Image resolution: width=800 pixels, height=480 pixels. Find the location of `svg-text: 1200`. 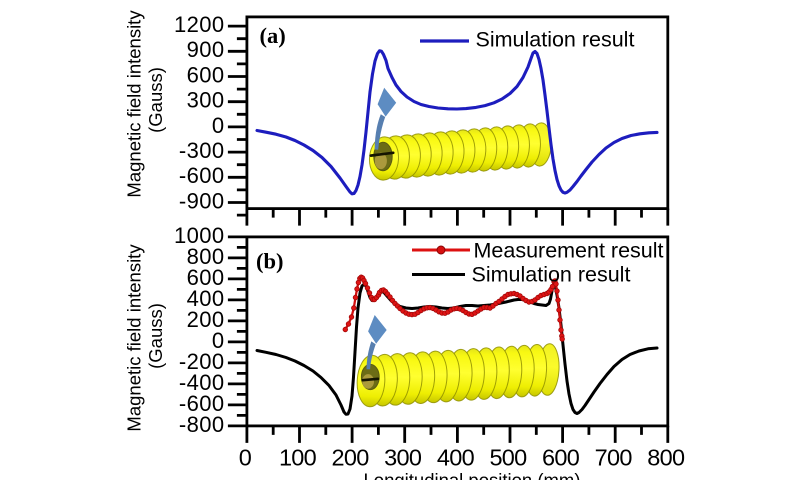

svg-text: 1200 is located at coordinates (199, 24).